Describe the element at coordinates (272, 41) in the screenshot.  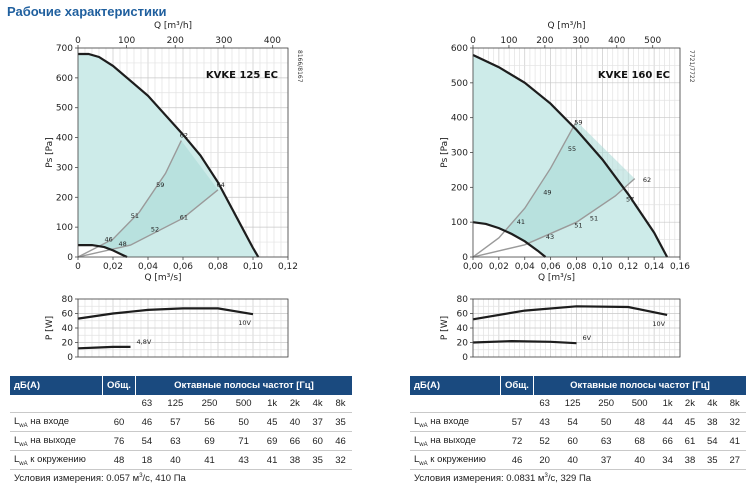
I see `kvke125-pressure-x2tick-label: 400` at that location.